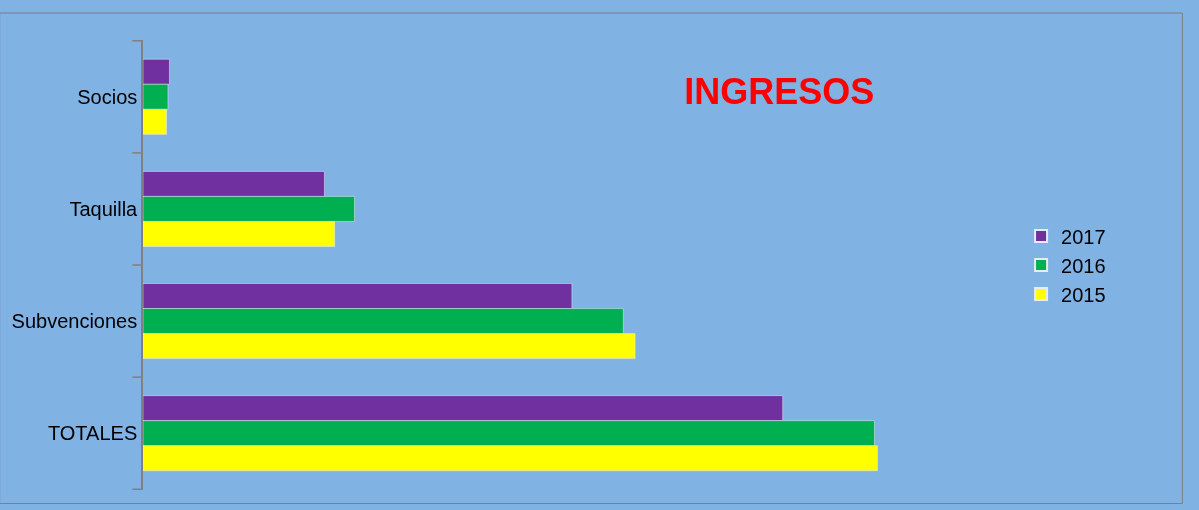 This screenshot has width=1199, height=510. Describe the element at coordinates (92, 433) in the screenshot. I see `y-tick-label: TOTALES` at that location.